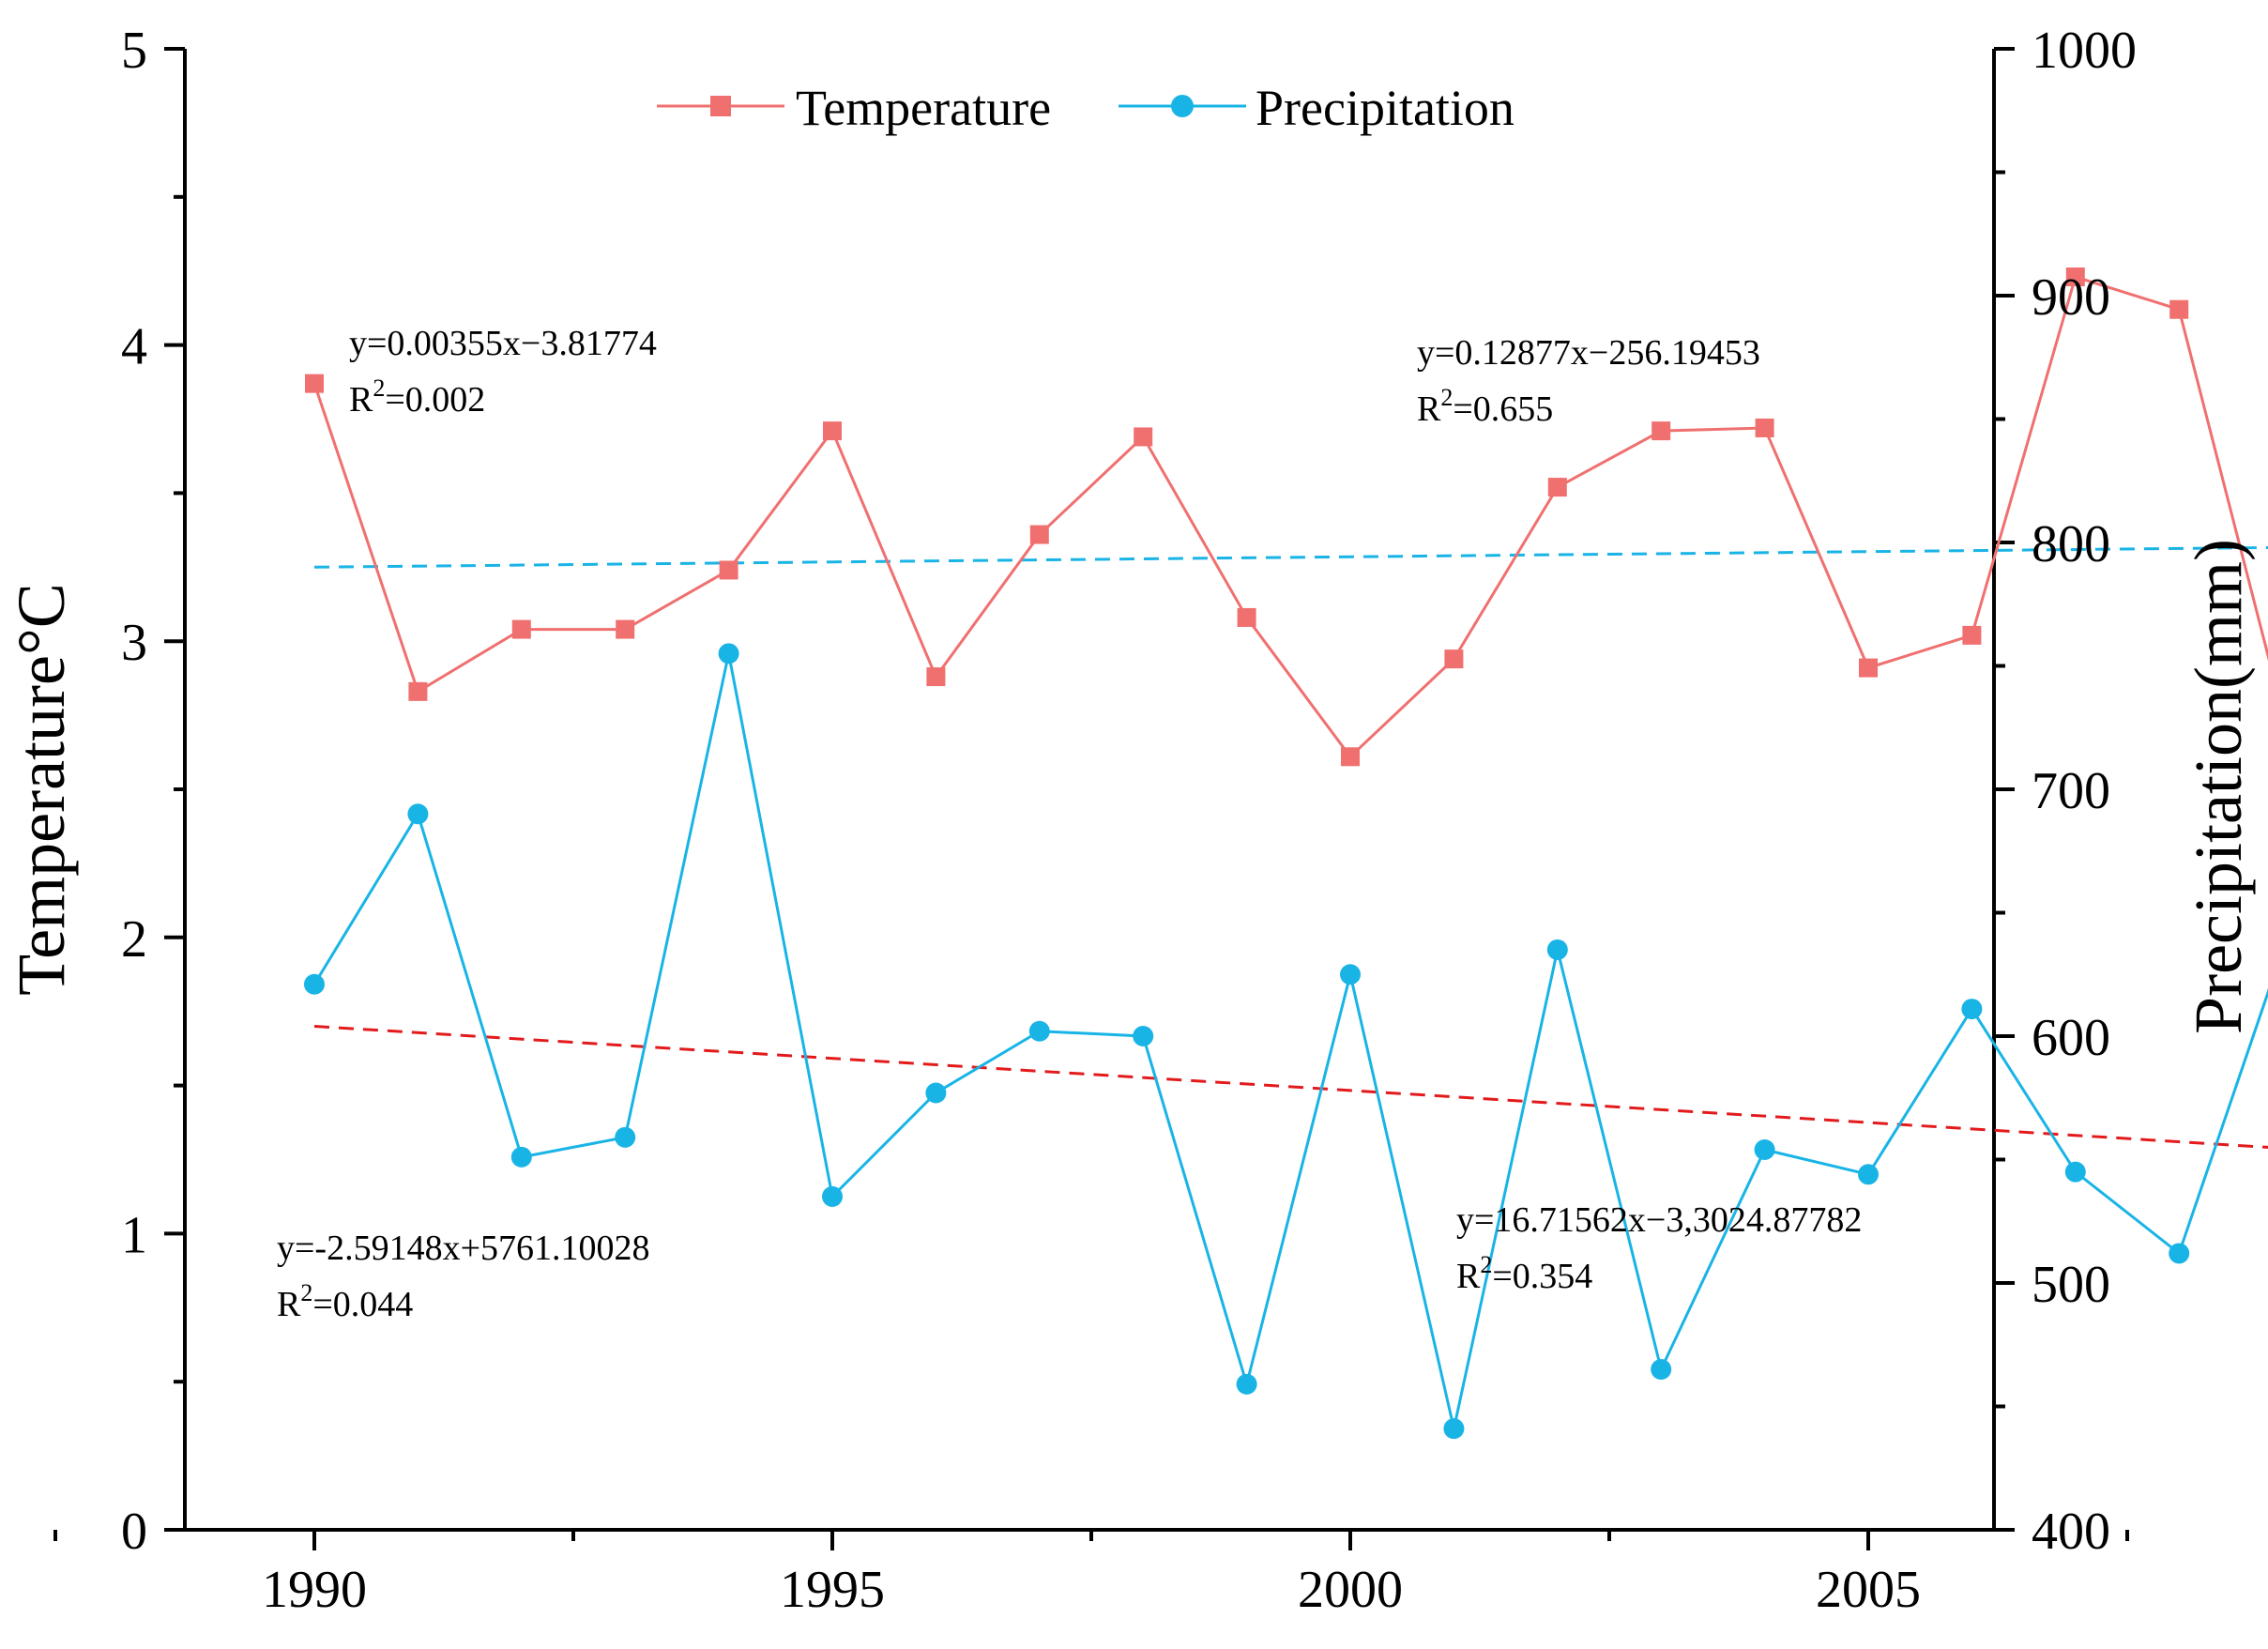 This screenshot has width=2268, height=1649. What do you see at coordinates (2071, 544) in the screenshot?
I see `right-tick-label: 800` at bounding box center [2071, 544].